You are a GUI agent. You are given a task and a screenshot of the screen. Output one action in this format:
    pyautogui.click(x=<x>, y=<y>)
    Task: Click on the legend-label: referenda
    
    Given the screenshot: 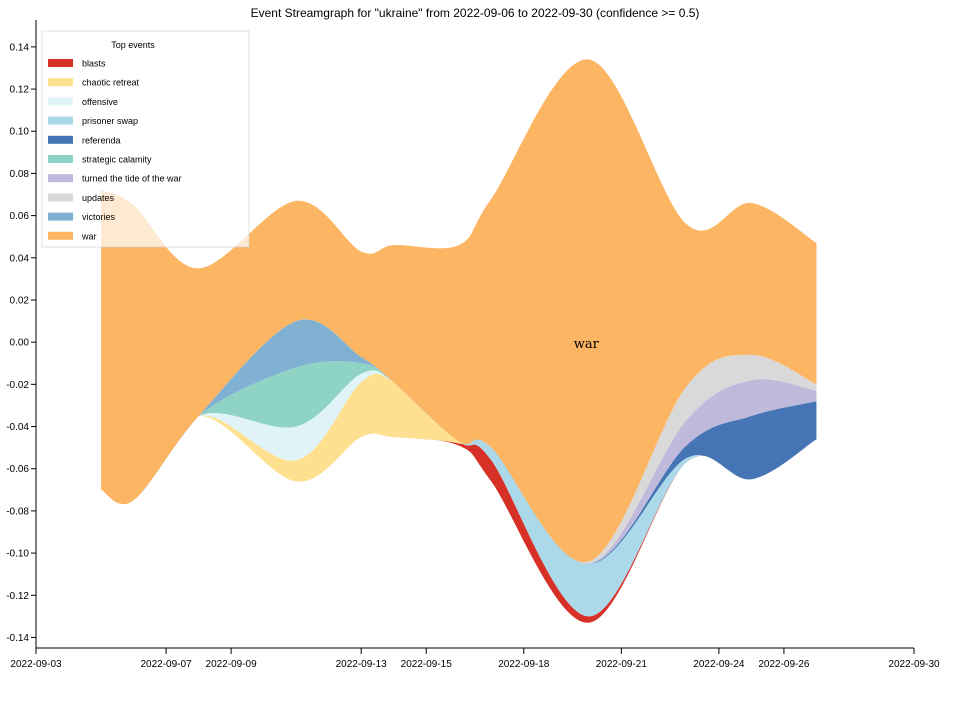 What is the action you would take?
    pyautogui.click(x=101, y=140)
    